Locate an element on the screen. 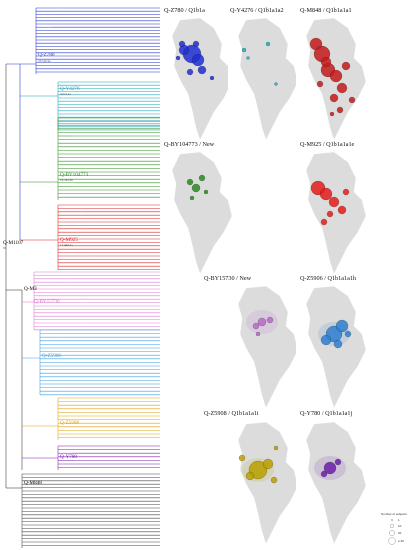 The height and width of the screenshot is (550, 414). map-title-1: Q-Z780 / Q1b1a is located at coordinates (184, 10).